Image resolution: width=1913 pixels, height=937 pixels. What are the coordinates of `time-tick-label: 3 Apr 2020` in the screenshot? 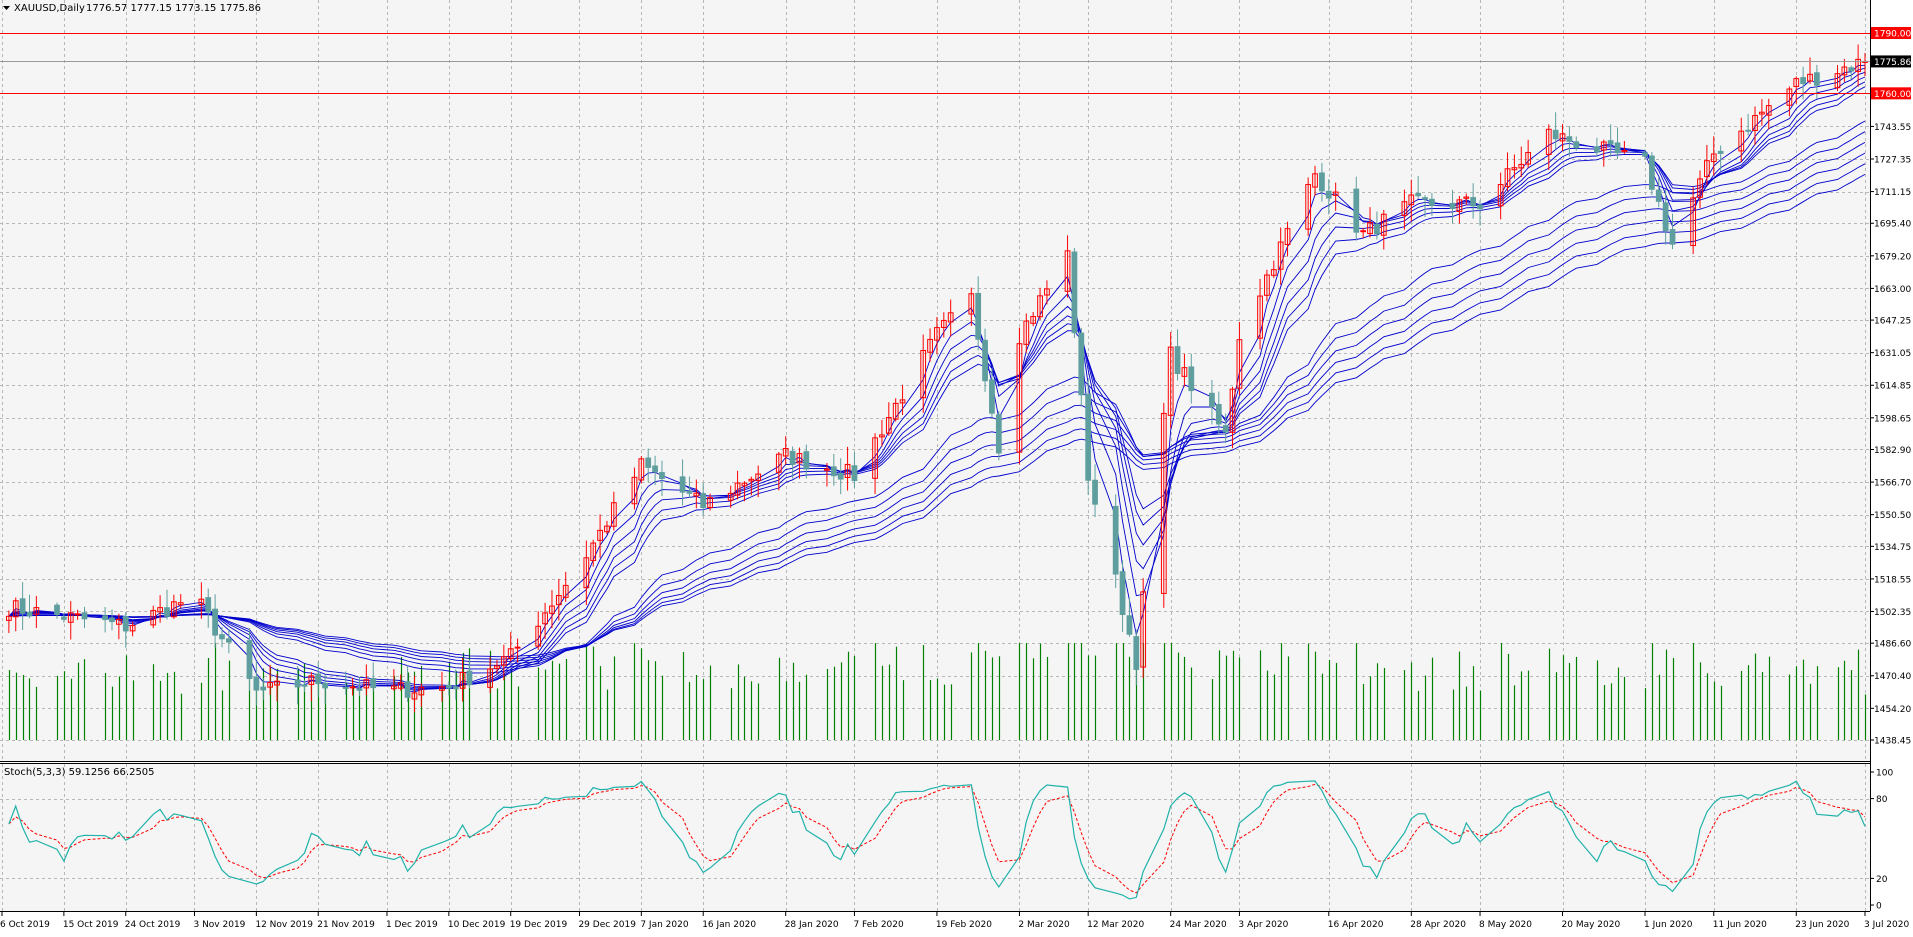 It's located at (1263, 925).